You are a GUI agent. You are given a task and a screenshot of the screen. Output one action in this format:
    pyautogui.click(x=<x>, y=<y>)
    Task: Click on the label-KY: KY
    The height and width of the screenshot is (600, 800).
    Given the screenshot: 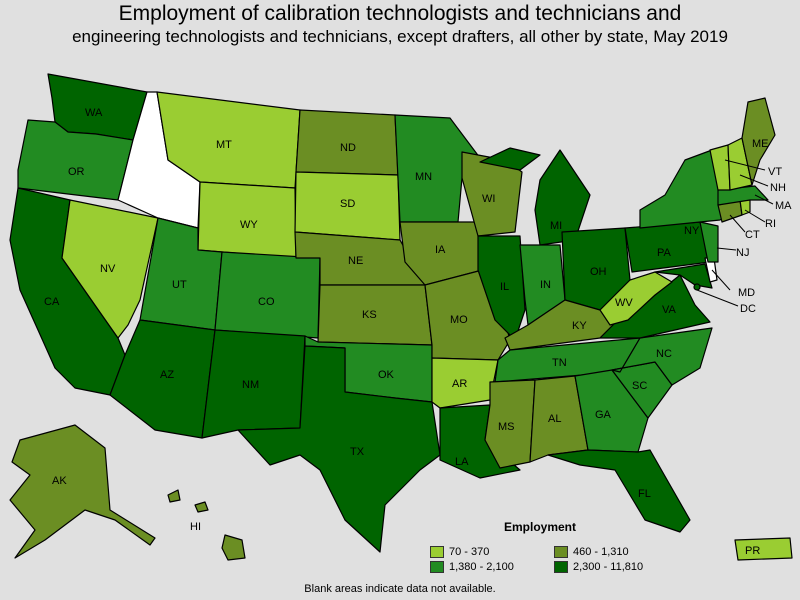 What is the action you would take?
    pyautogui.click(x=579, y=326)
    